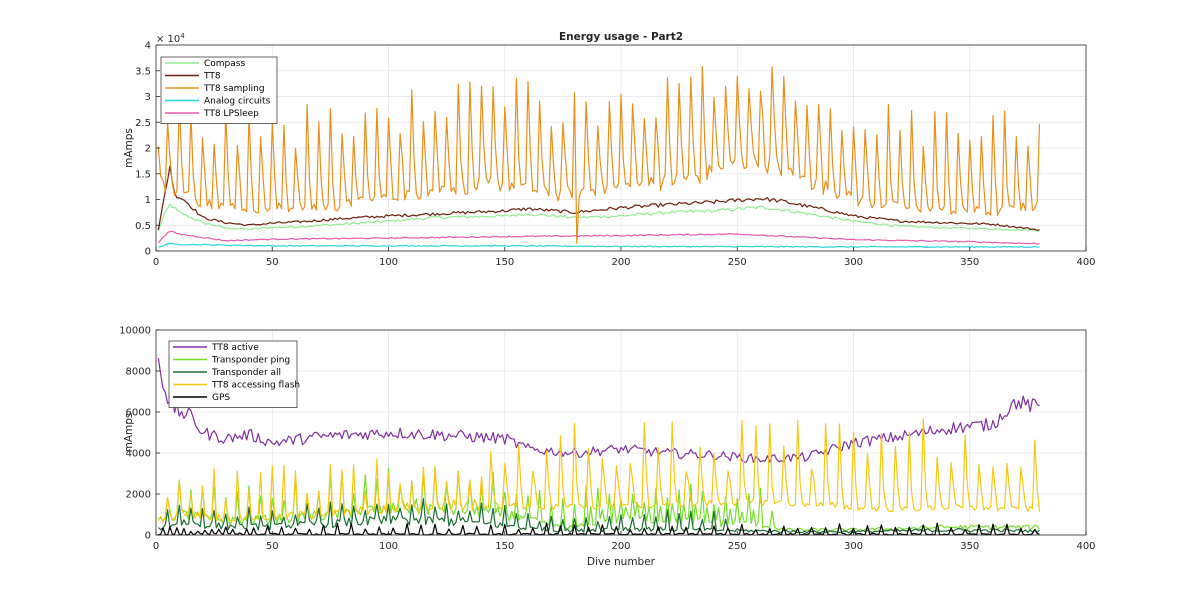 Image resolution: width=1200 pixels, height=601 pixels. Describe the element at coordinates (246, 373) in the screenshot. I see `legend-entry-label: Transponder all` at that location.